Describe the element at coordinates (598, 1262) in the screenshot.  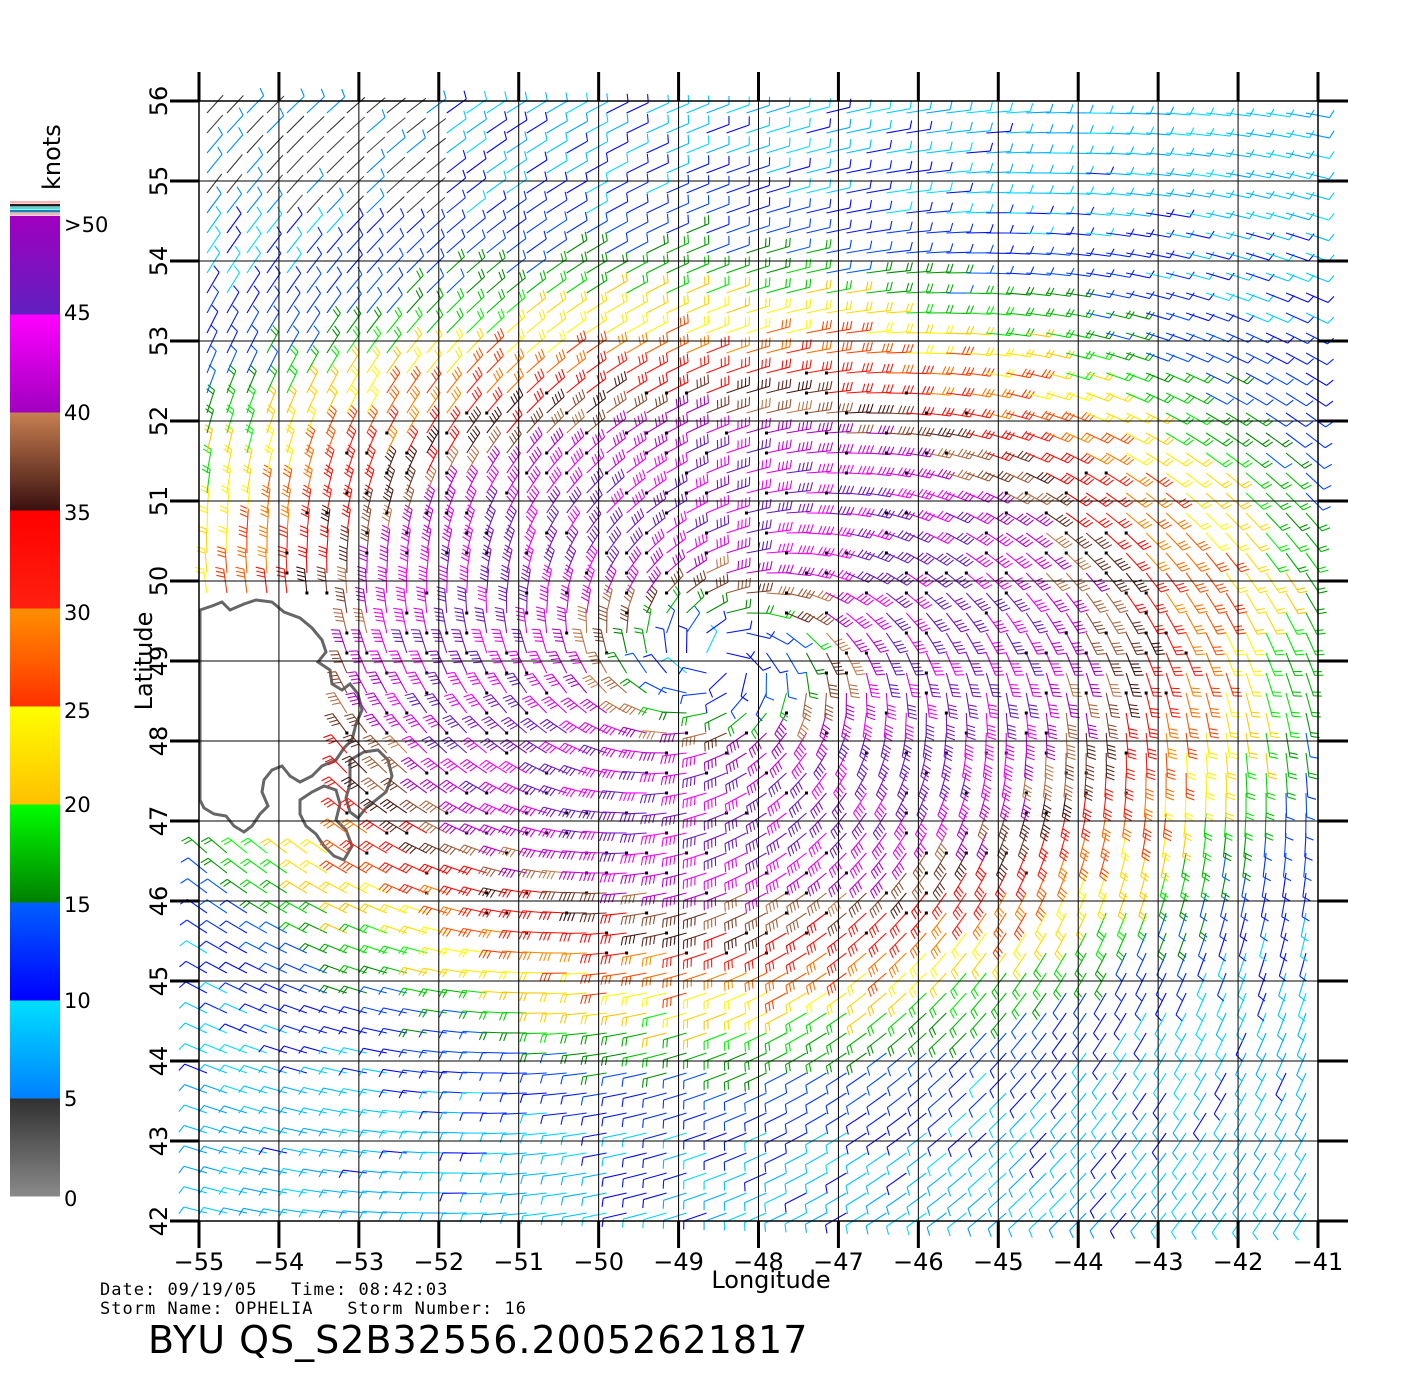
I see `longitude-tick-label: −50` at that location.